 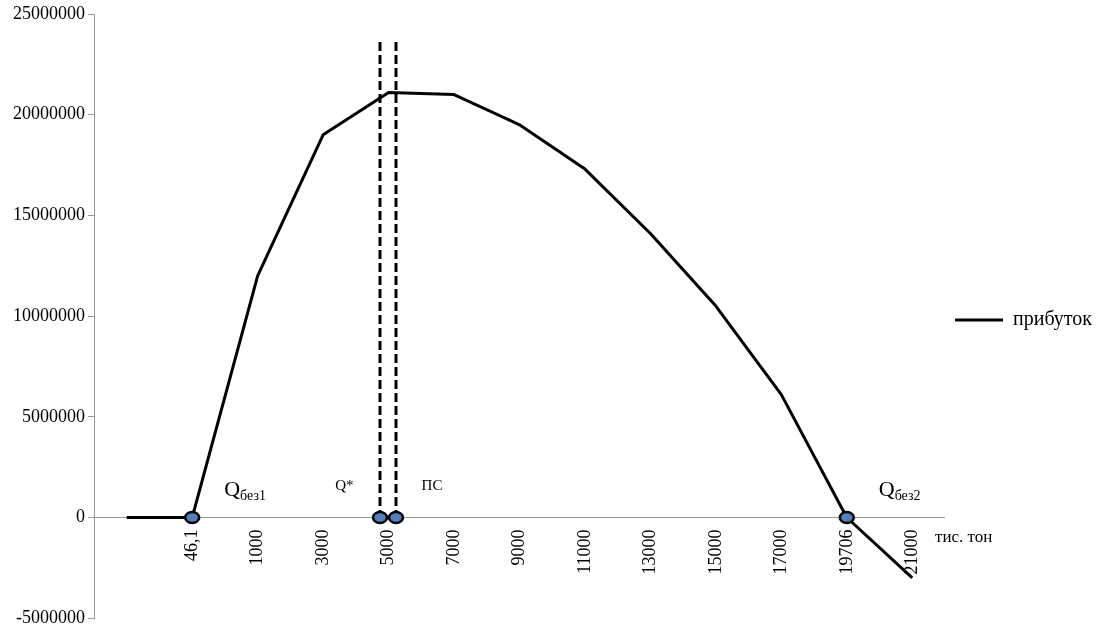 What do you see at coordinates (49, 113) in the screenshot?
I see `y-tick-label: 20000000` at bounding box center [49, 113].